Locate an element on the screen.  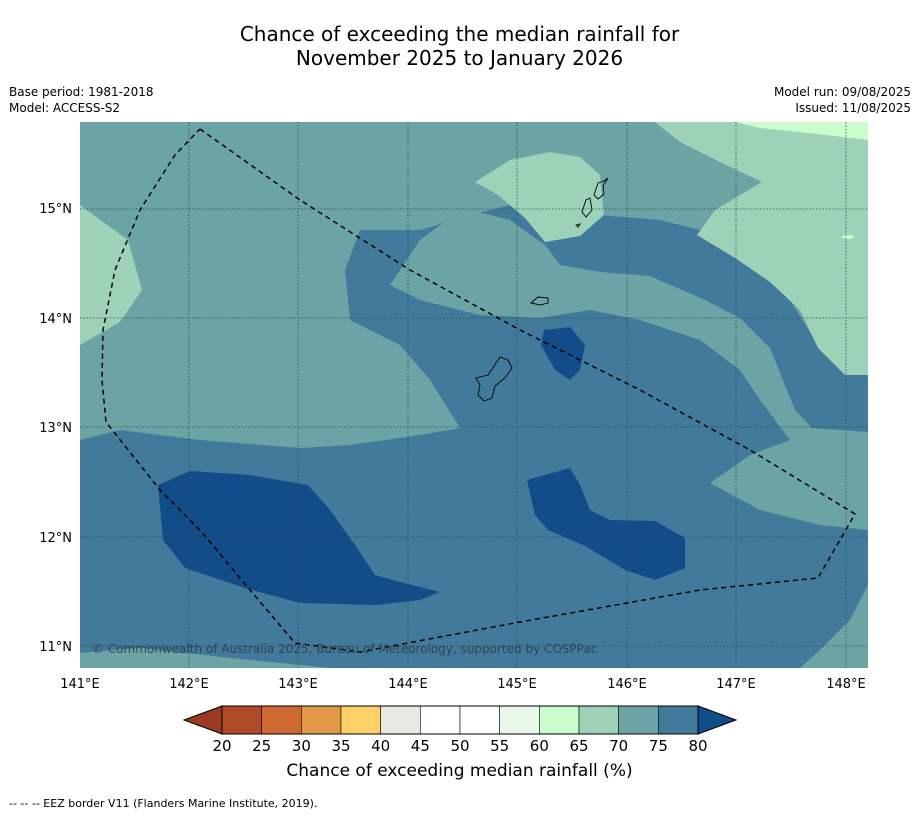
y-tick: 12°N is located at coordinates (55, 538).